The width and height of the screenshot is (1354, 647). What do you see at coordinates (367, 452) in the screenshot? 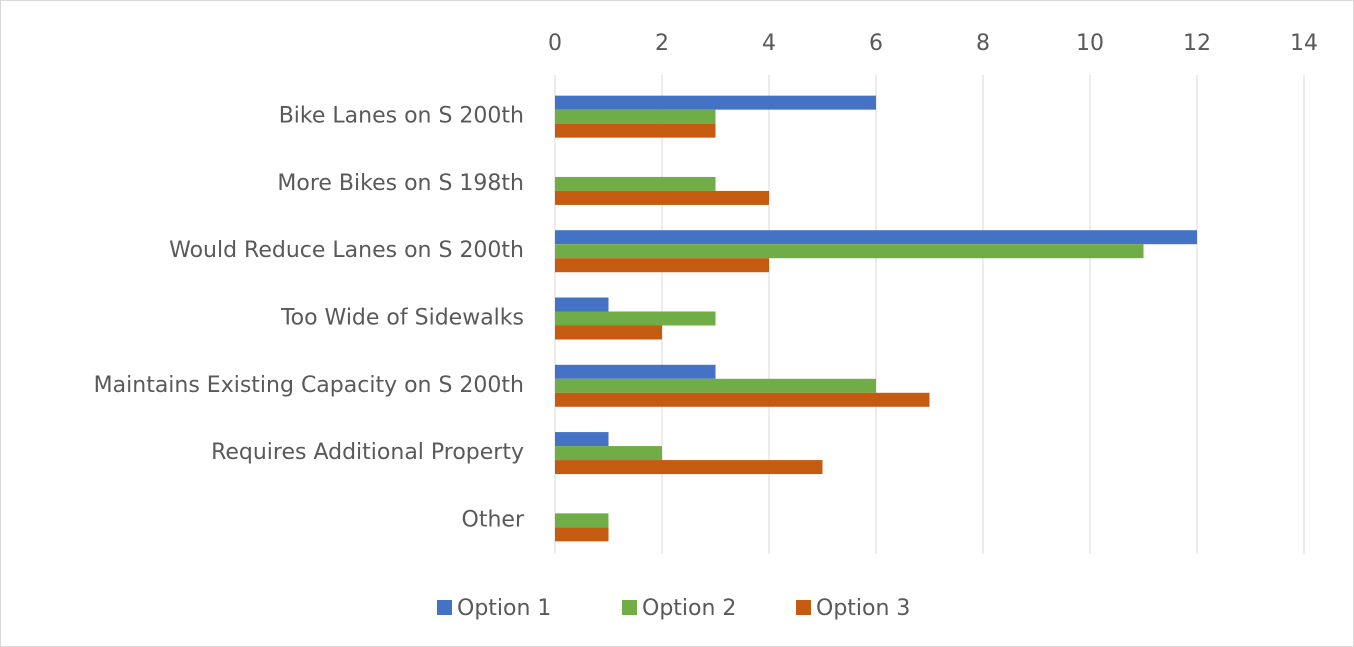
I see `y-tick-label: Requires Additional Property` at bounding box center [367, 452].